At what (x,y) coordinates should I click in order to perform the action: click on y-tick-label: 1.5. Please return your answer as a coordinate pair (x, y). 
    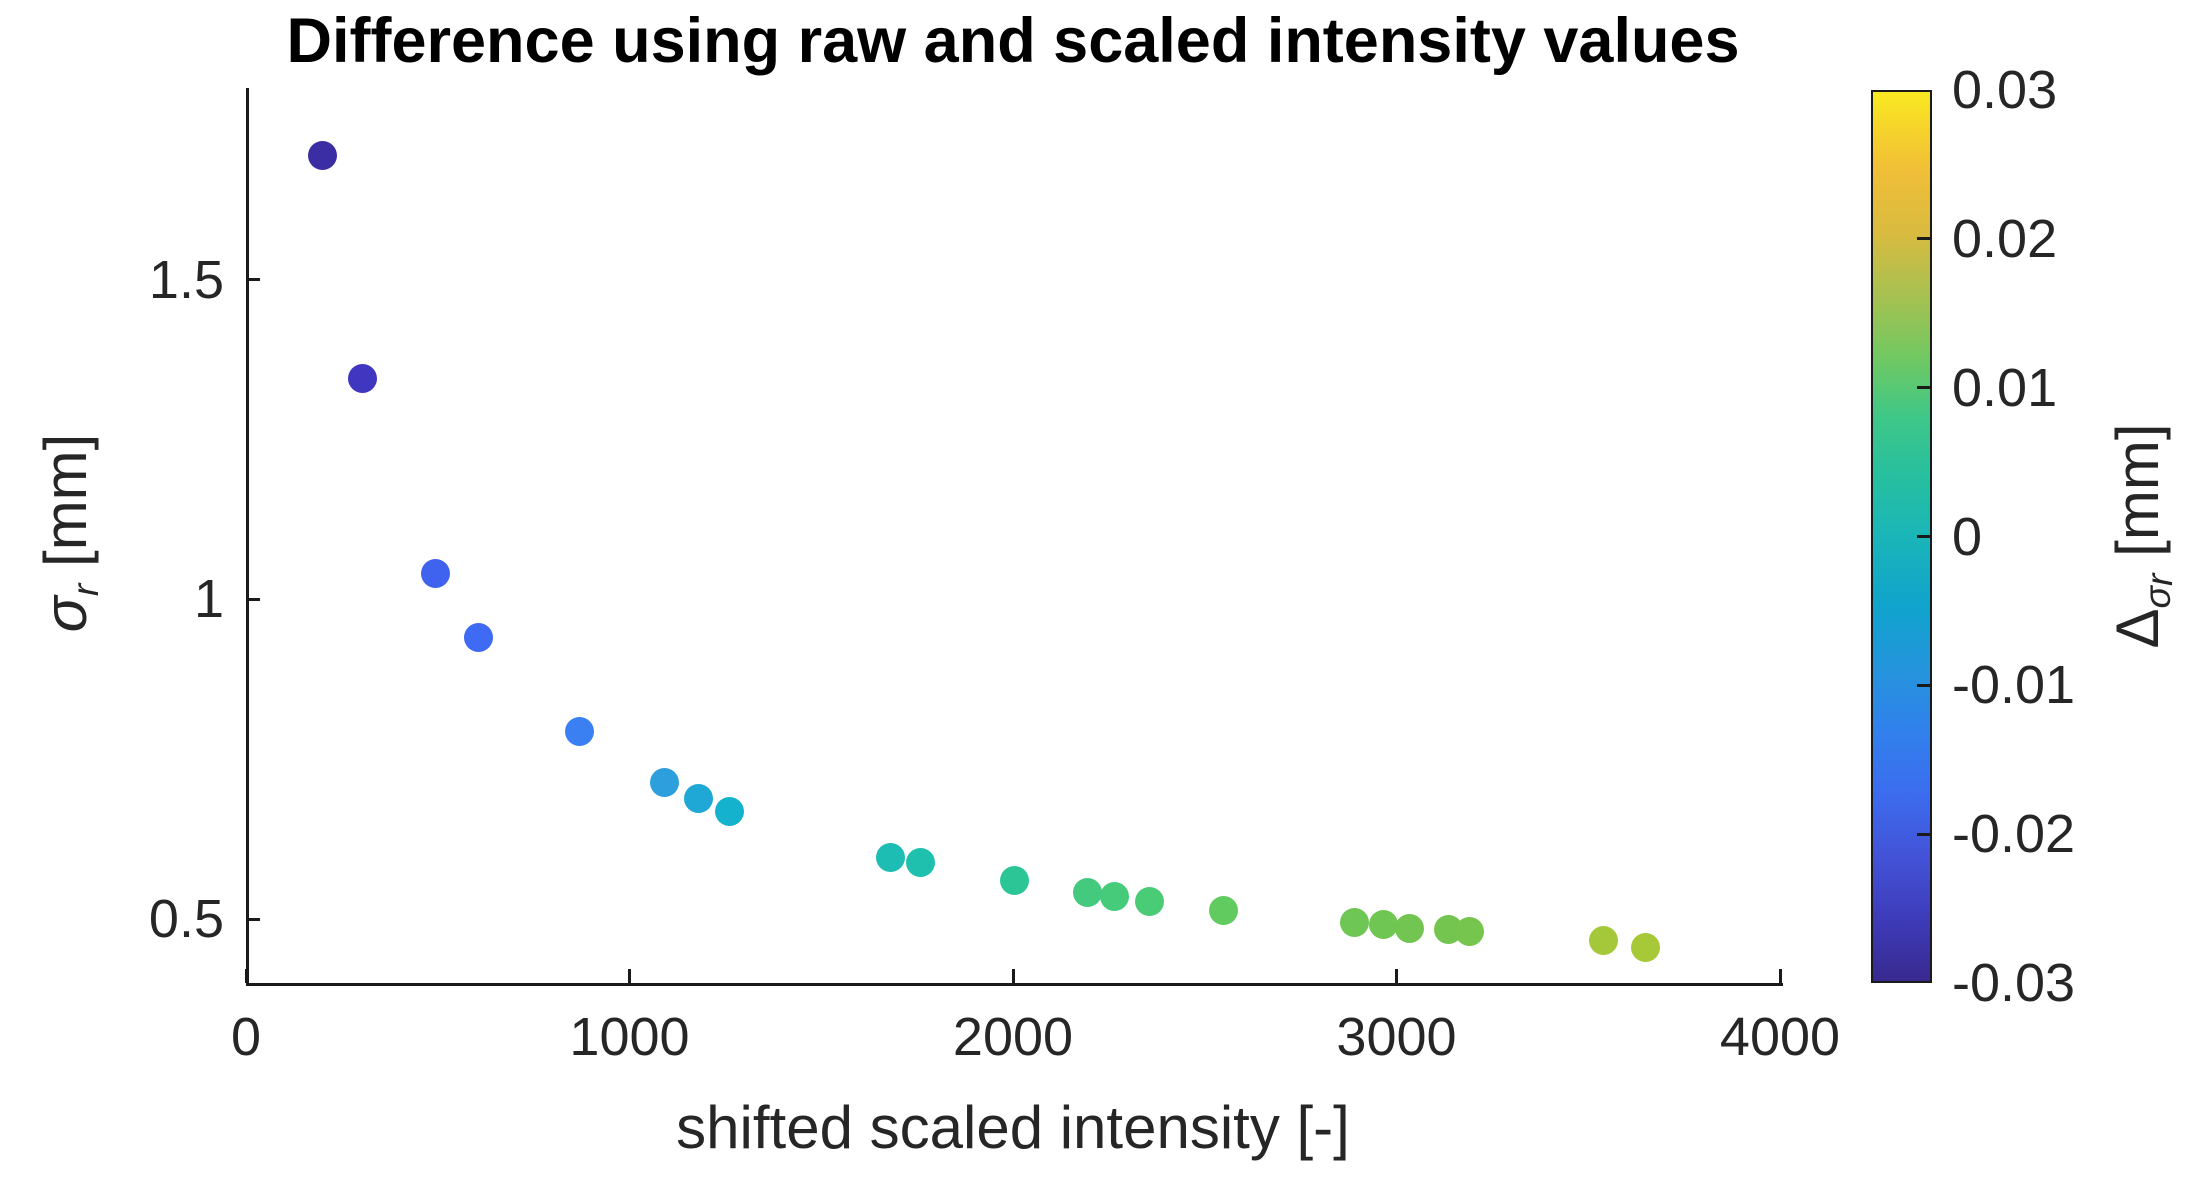
    Looking at the image, I should click on (186, 279).